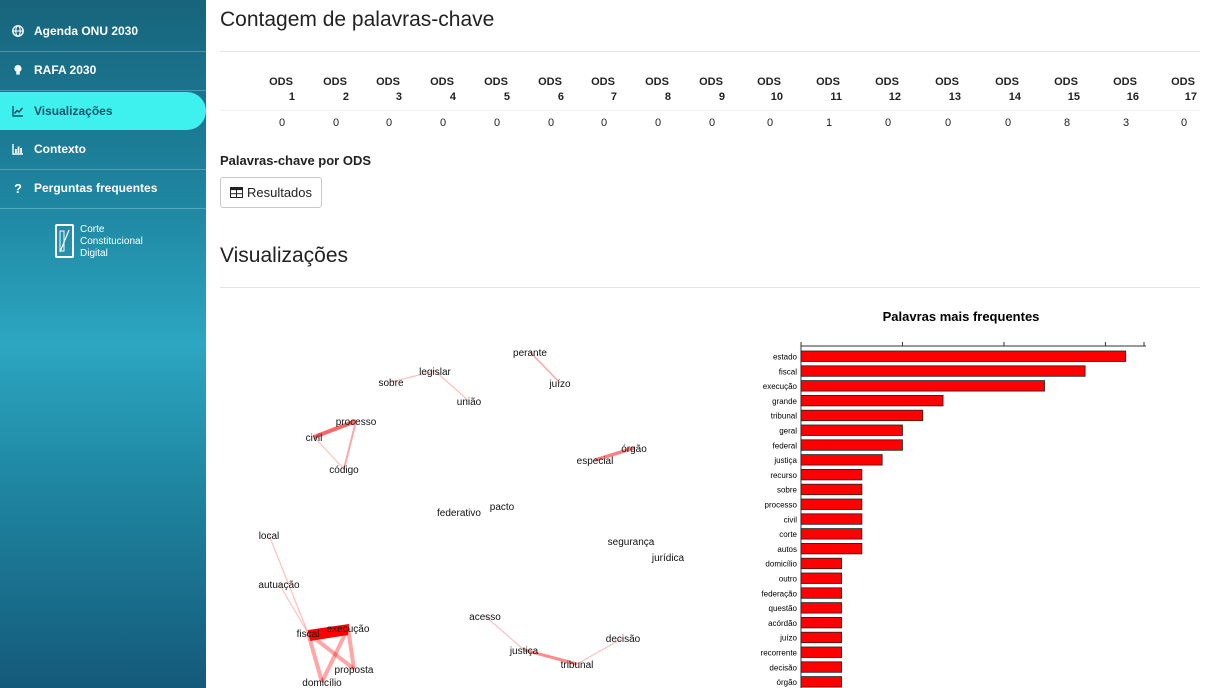 The width and height of the screenshot is (1212, 688). I want to click on network-word-label: código, so click(344, 470).